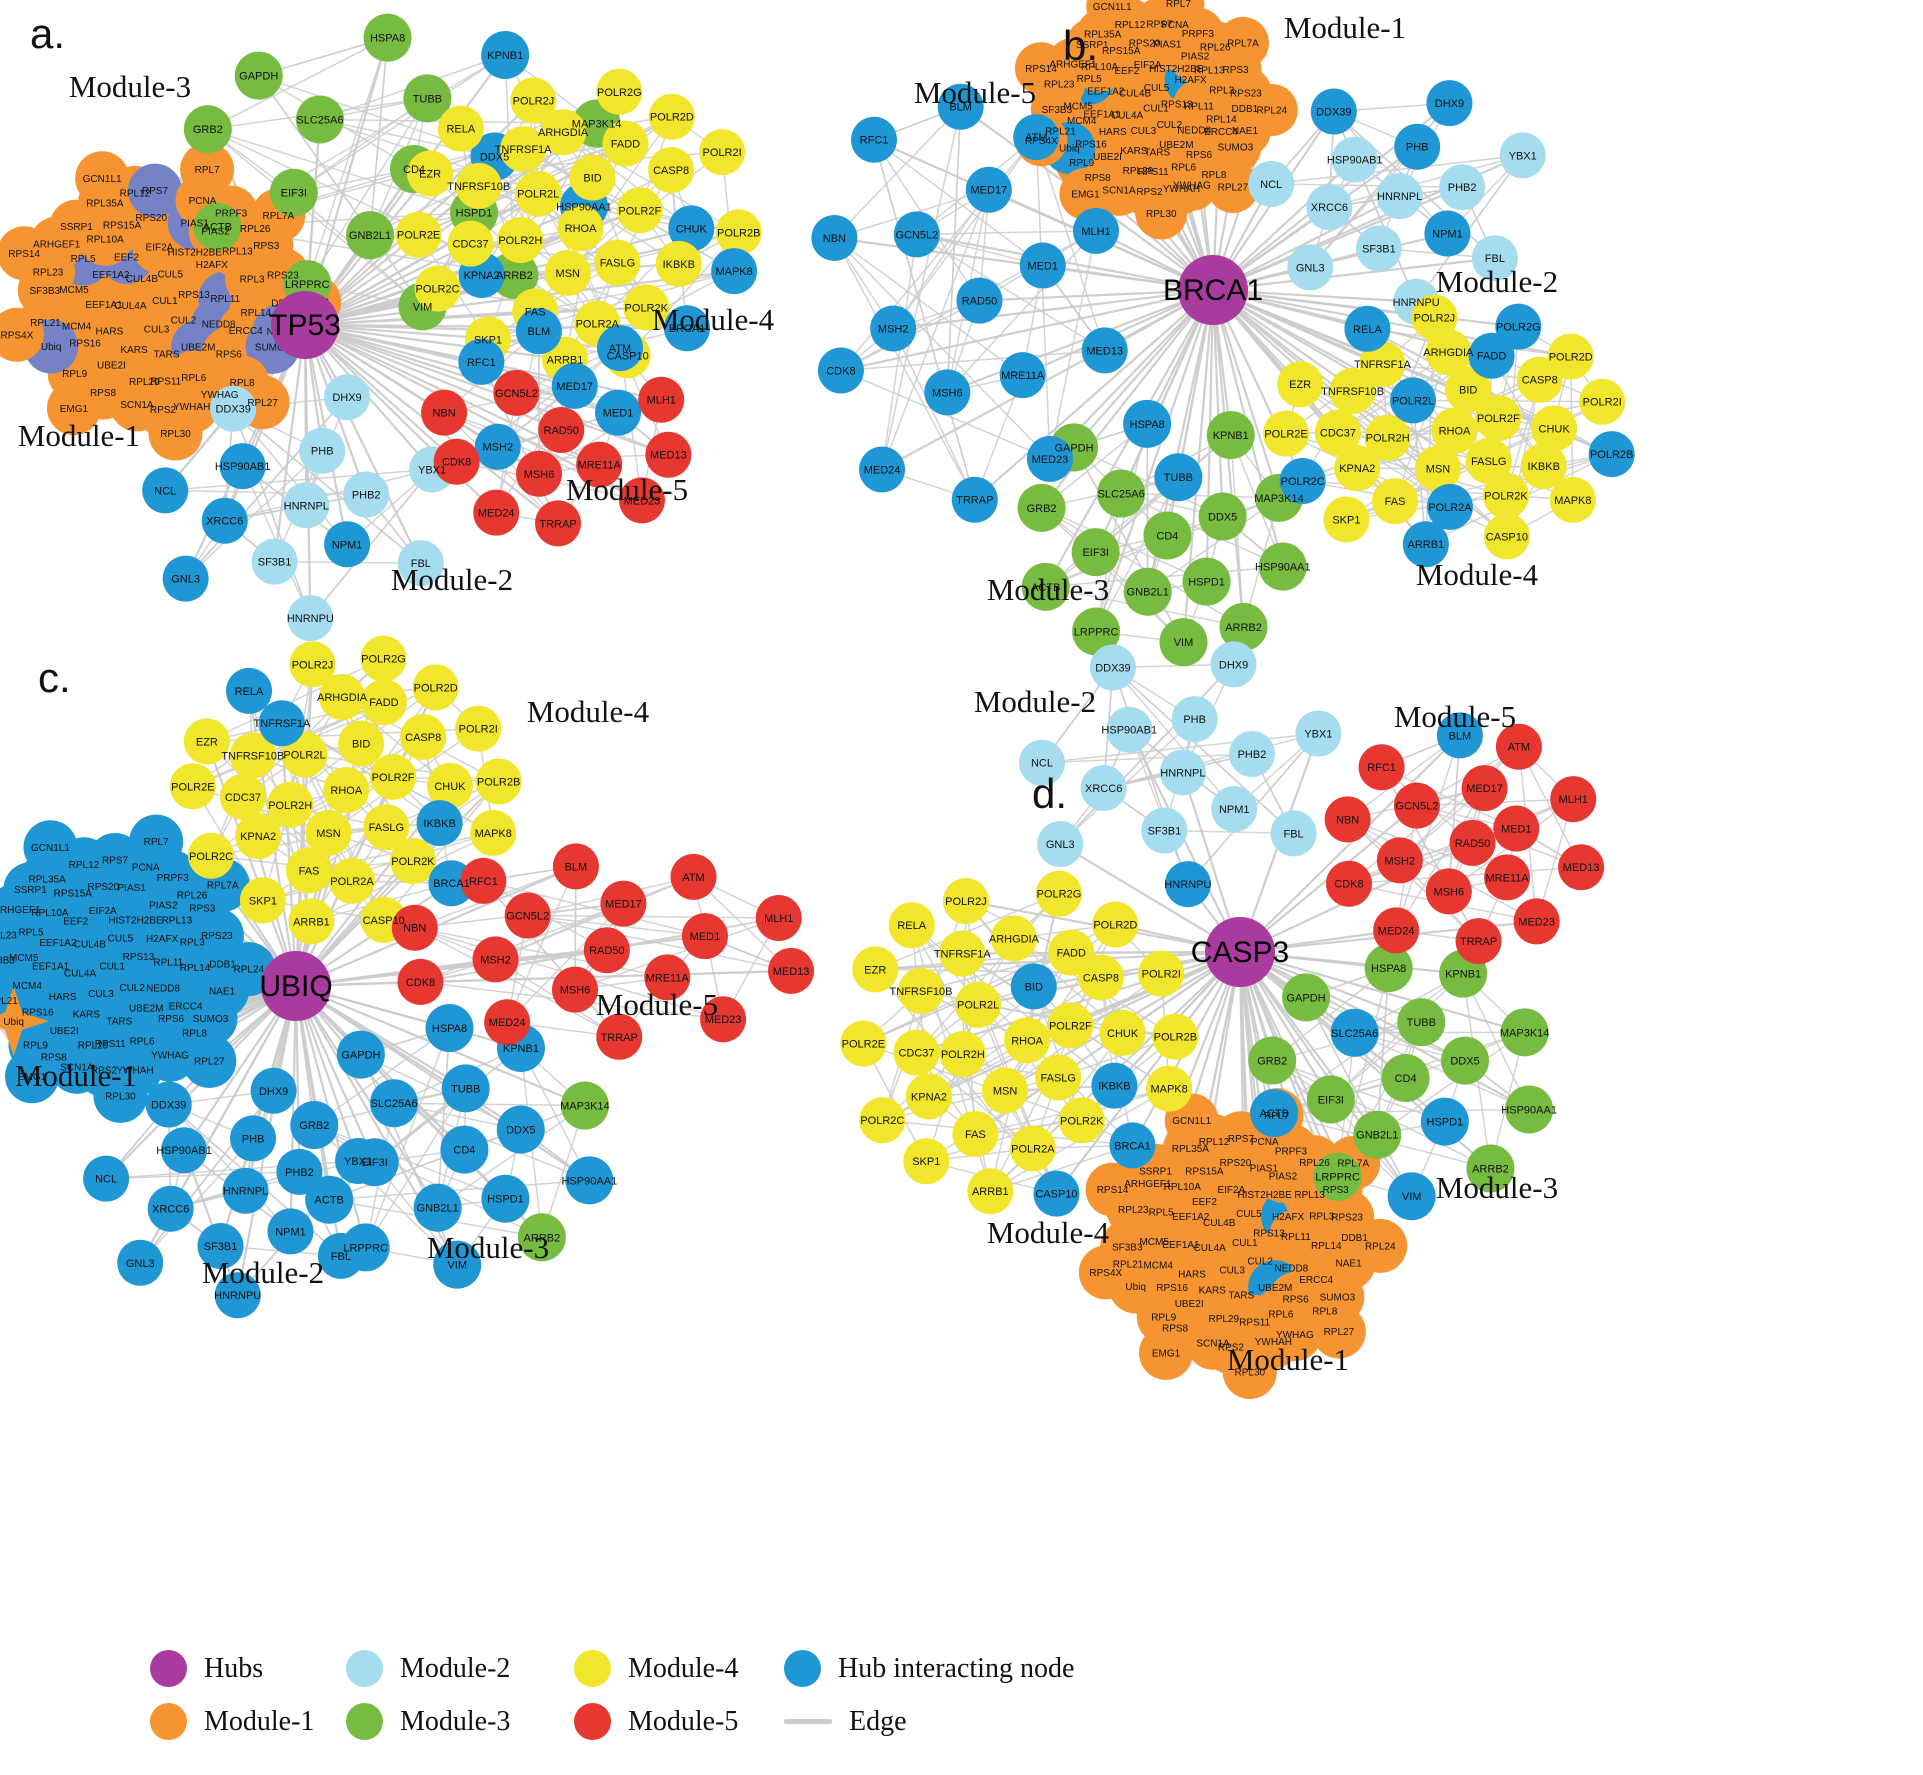  I want to click on legend-item-module5: Module-5, so click(679, 1721).